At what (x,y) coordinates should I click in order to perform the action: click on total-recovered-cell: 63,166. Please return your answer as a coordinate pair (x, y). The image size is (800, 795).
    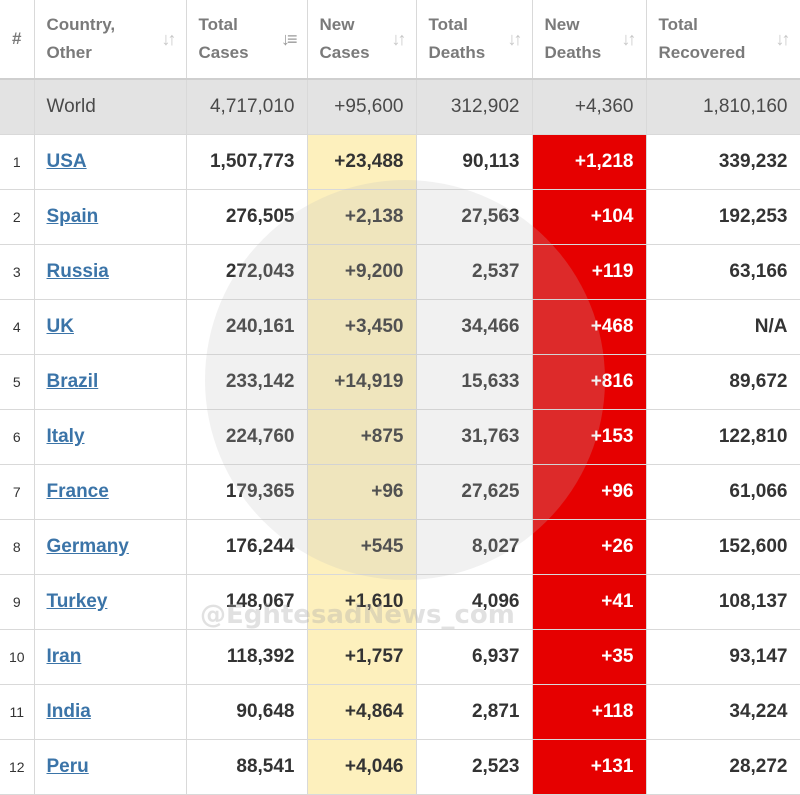
    Looking at the image, I should click on (723, 272).